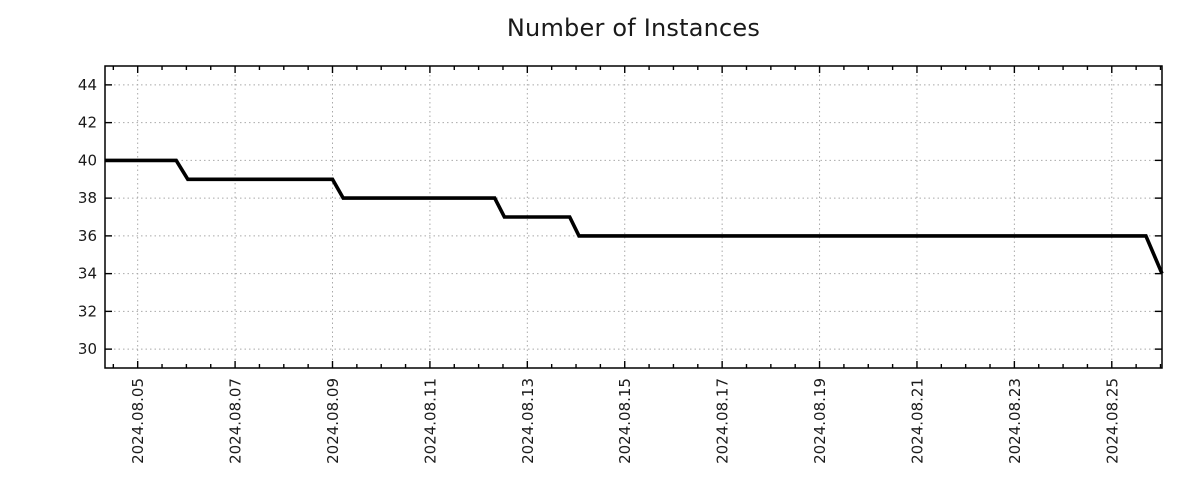 The height and width of the screenshot is (500, 1200). Describe the element at coordinates (430, 421) in the screenshot. I see `x-tick-label: 2024.08.11` at that location.